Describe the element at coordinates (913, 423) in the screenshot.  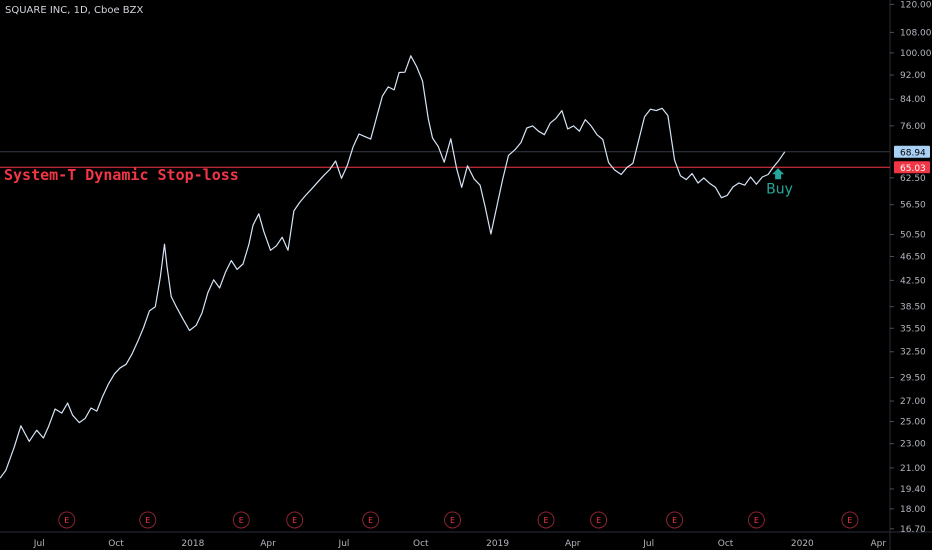
I see `y-tick-label: 25.00` at that location.